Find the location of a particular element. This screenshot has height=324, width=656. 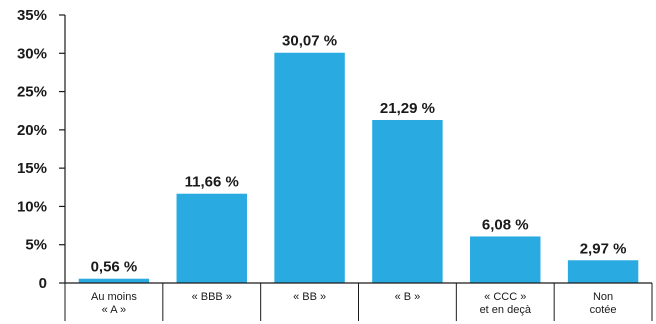

x-tick-label-line: « B » is located at coordinates (408, 297).